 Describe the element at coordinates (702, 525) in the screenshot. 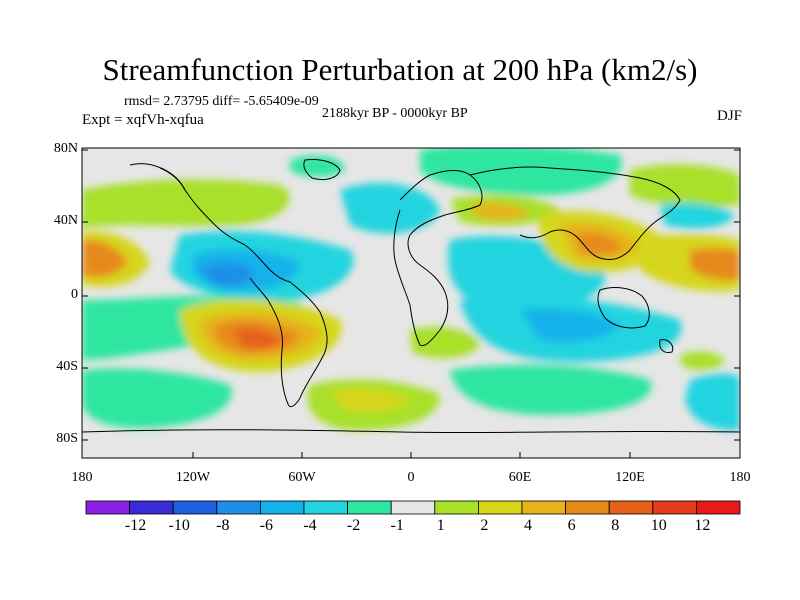

I see `colorbar-label: 12` at that location.